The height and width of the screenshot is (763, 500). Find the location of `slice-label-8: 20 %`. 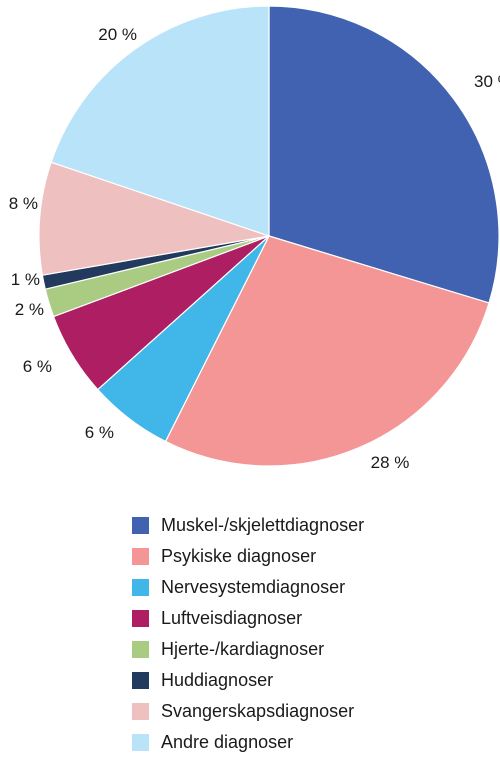

slice-label-8: 20 % is located at coordinates (117, 34).